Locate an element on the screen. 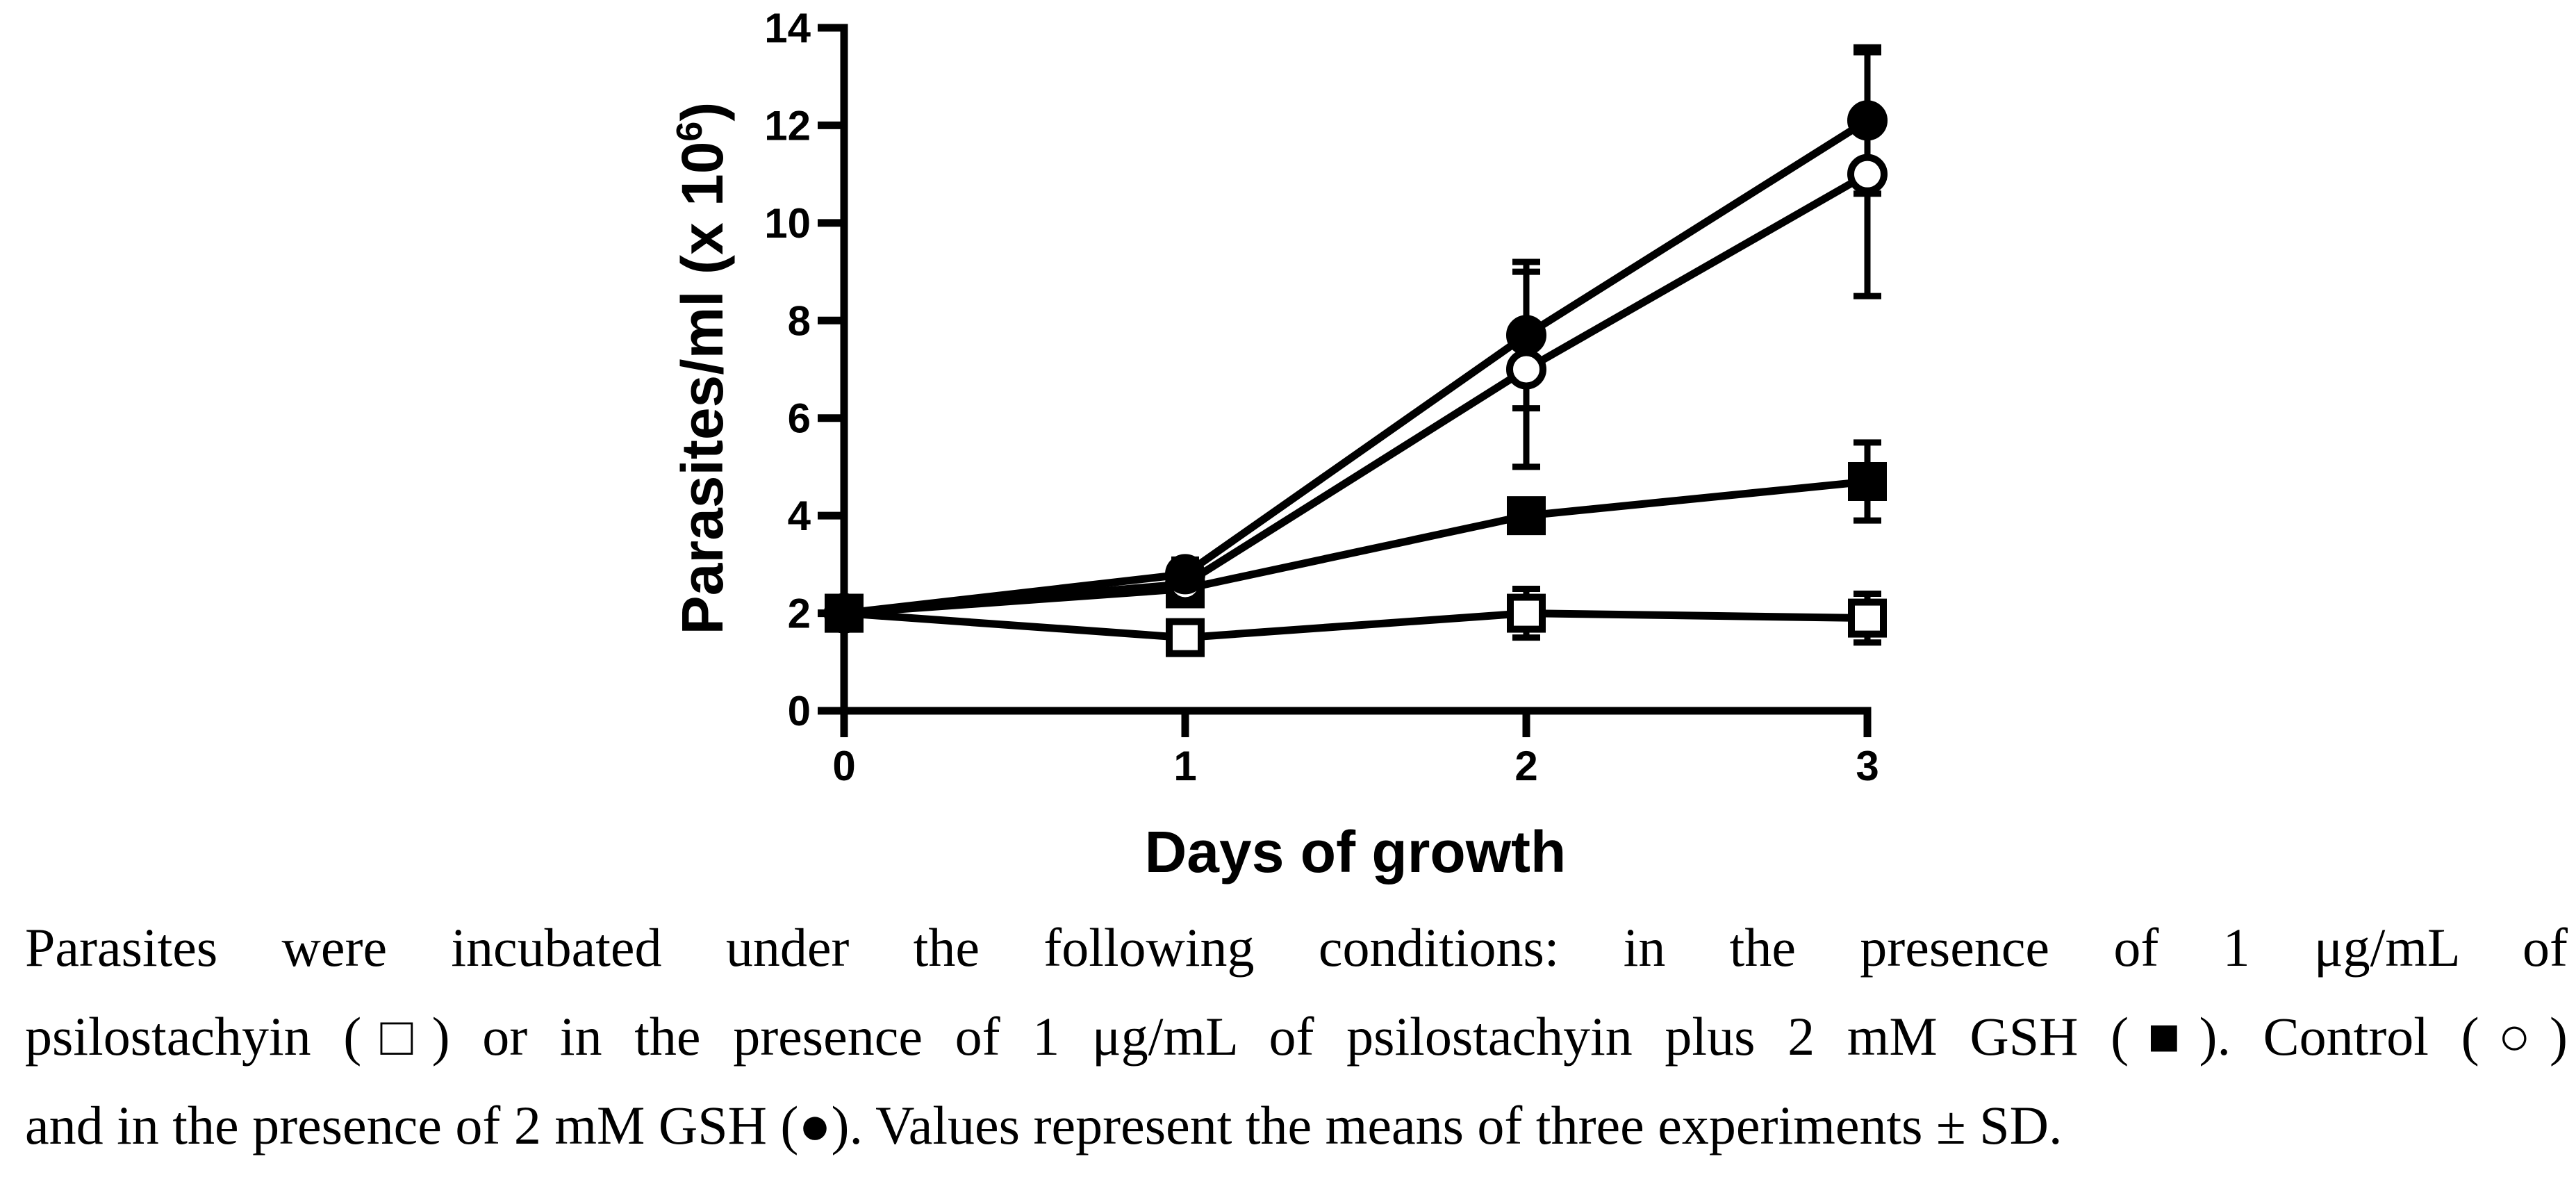 Image resolution: width=2576 pixels, height=1193 pixels. series-line-filled-square is located at coordinates (1356, 547).